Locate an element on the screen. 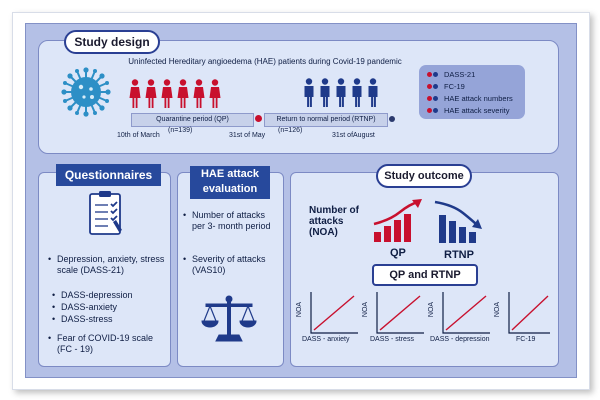  rtnp-patients-icon is located at coordinates (341, 92).